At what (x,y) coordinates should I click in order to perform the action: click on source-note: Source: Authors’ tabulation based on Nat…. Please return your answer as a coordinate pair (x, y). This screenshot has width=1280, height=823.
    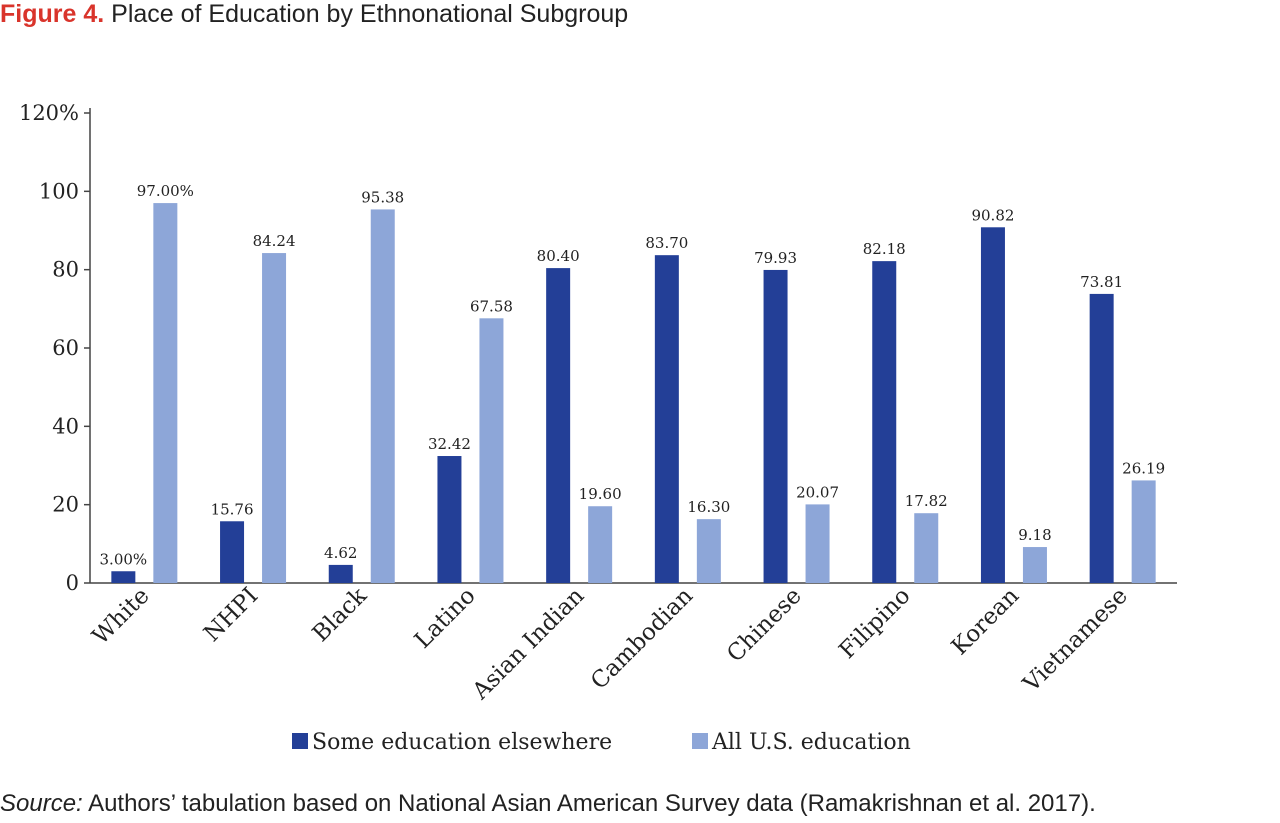
    Looking at the image, I should click on (548, 804).